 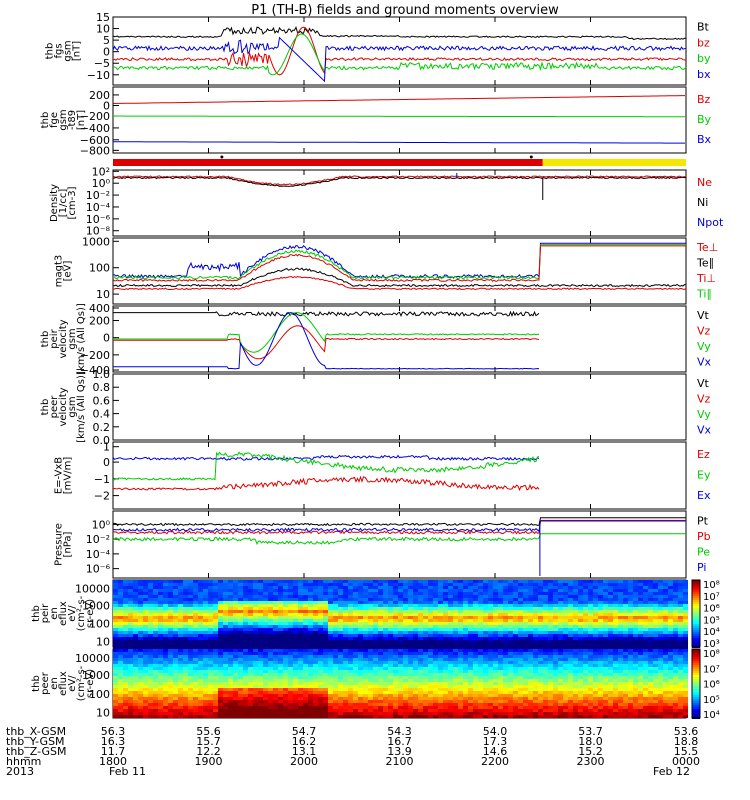 What do you see at coordinates (399, 260) in the screenshot?
I see `te-perp-blue-line` at bounding box center [399, 260].